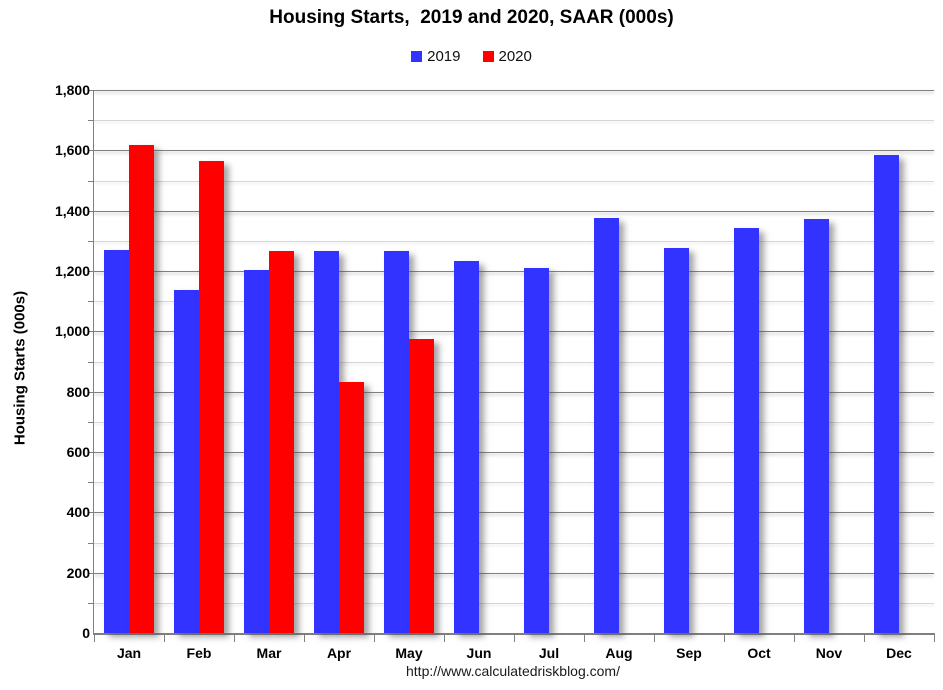 The width and height of the screenshot is (943, 690). What do you see at coordinates (351, 507) in the screenshot?
I see `bar-2020-apr` at bounding box center [351, 507].